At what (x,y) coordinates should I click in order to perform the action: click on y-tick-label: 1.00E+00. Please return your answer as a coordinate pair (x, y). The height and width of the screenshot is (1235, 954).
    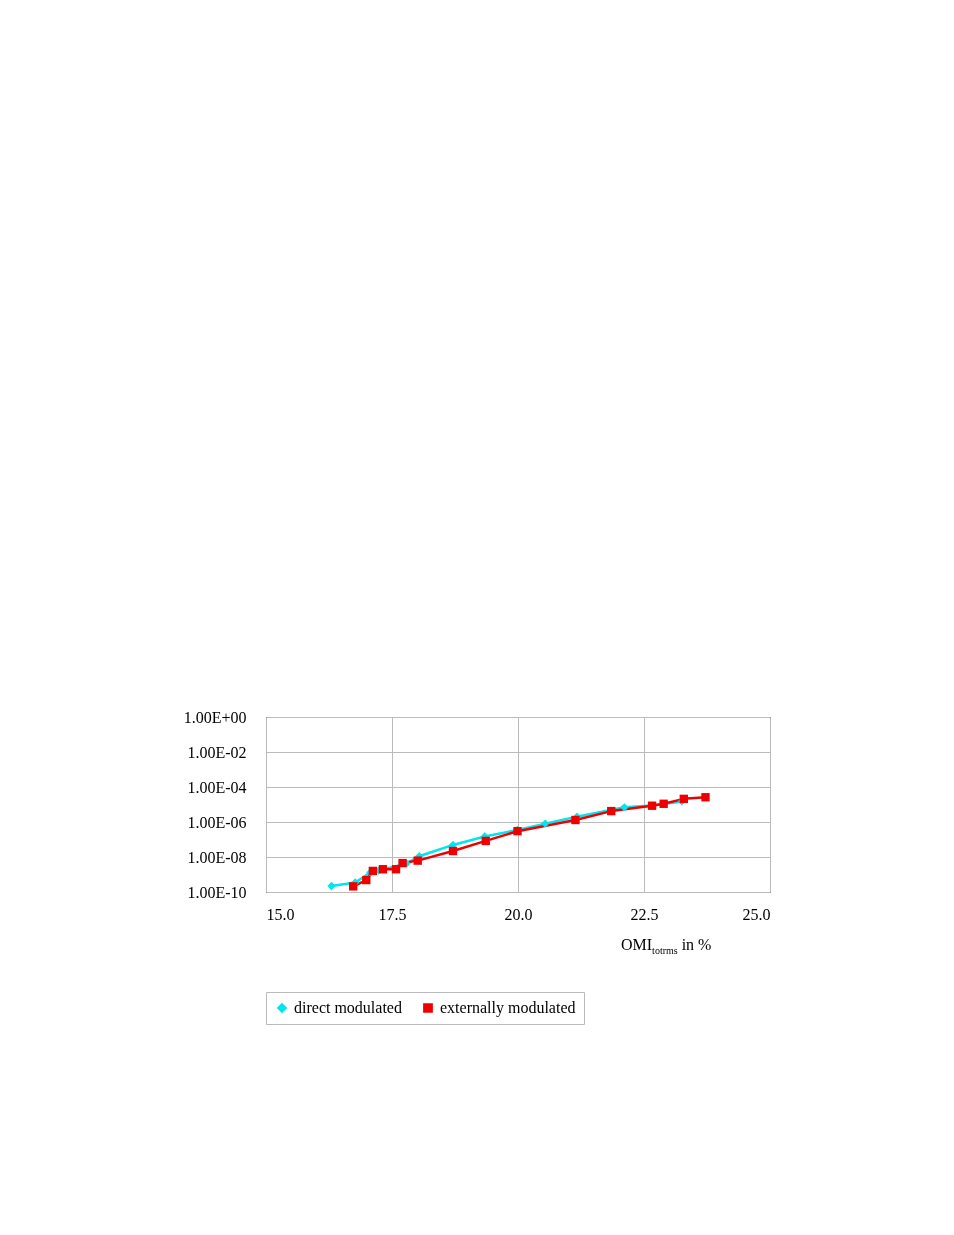
    Looking at the image, I should click on (215, 717).